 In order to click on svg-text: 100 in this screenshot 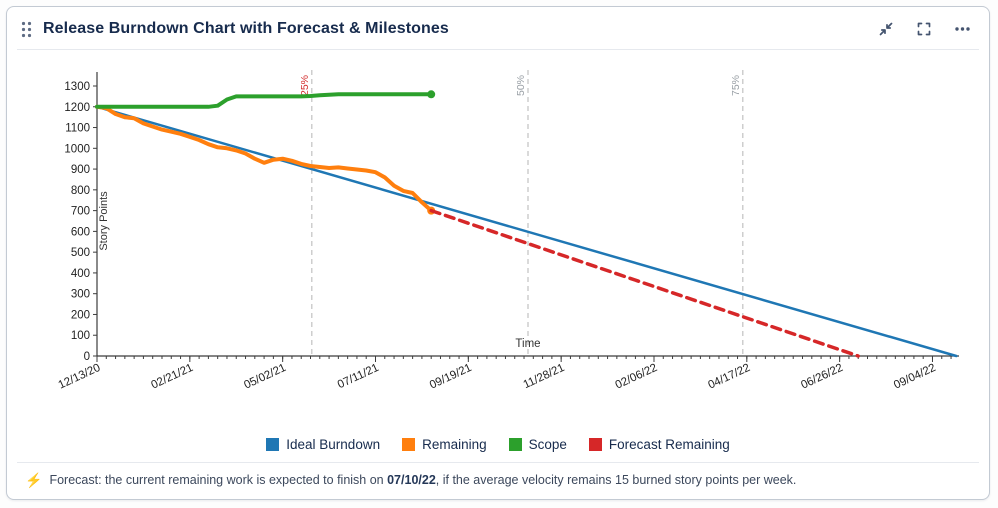, I will do `click(80, 336)`.